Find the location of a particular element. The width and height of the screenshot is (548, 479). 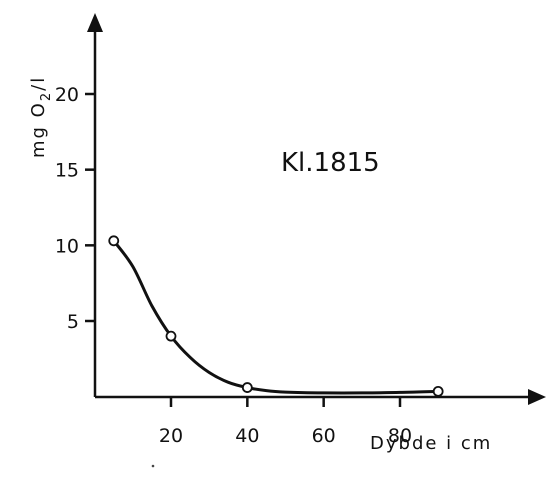

y-tick-label: 20 is located at coordinates (67, 95).